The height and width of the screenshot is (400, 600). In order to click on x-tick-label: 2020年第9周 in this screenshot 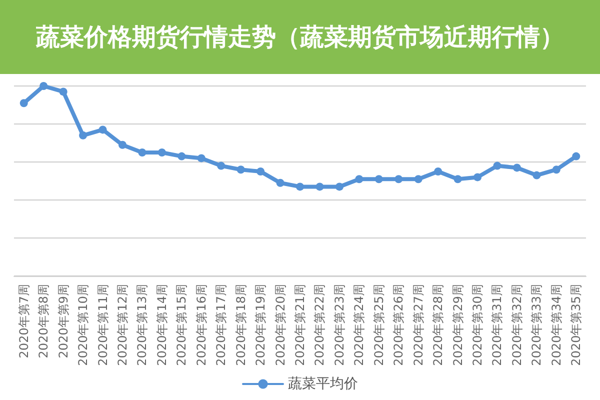, I will do `click(63, 321)`.